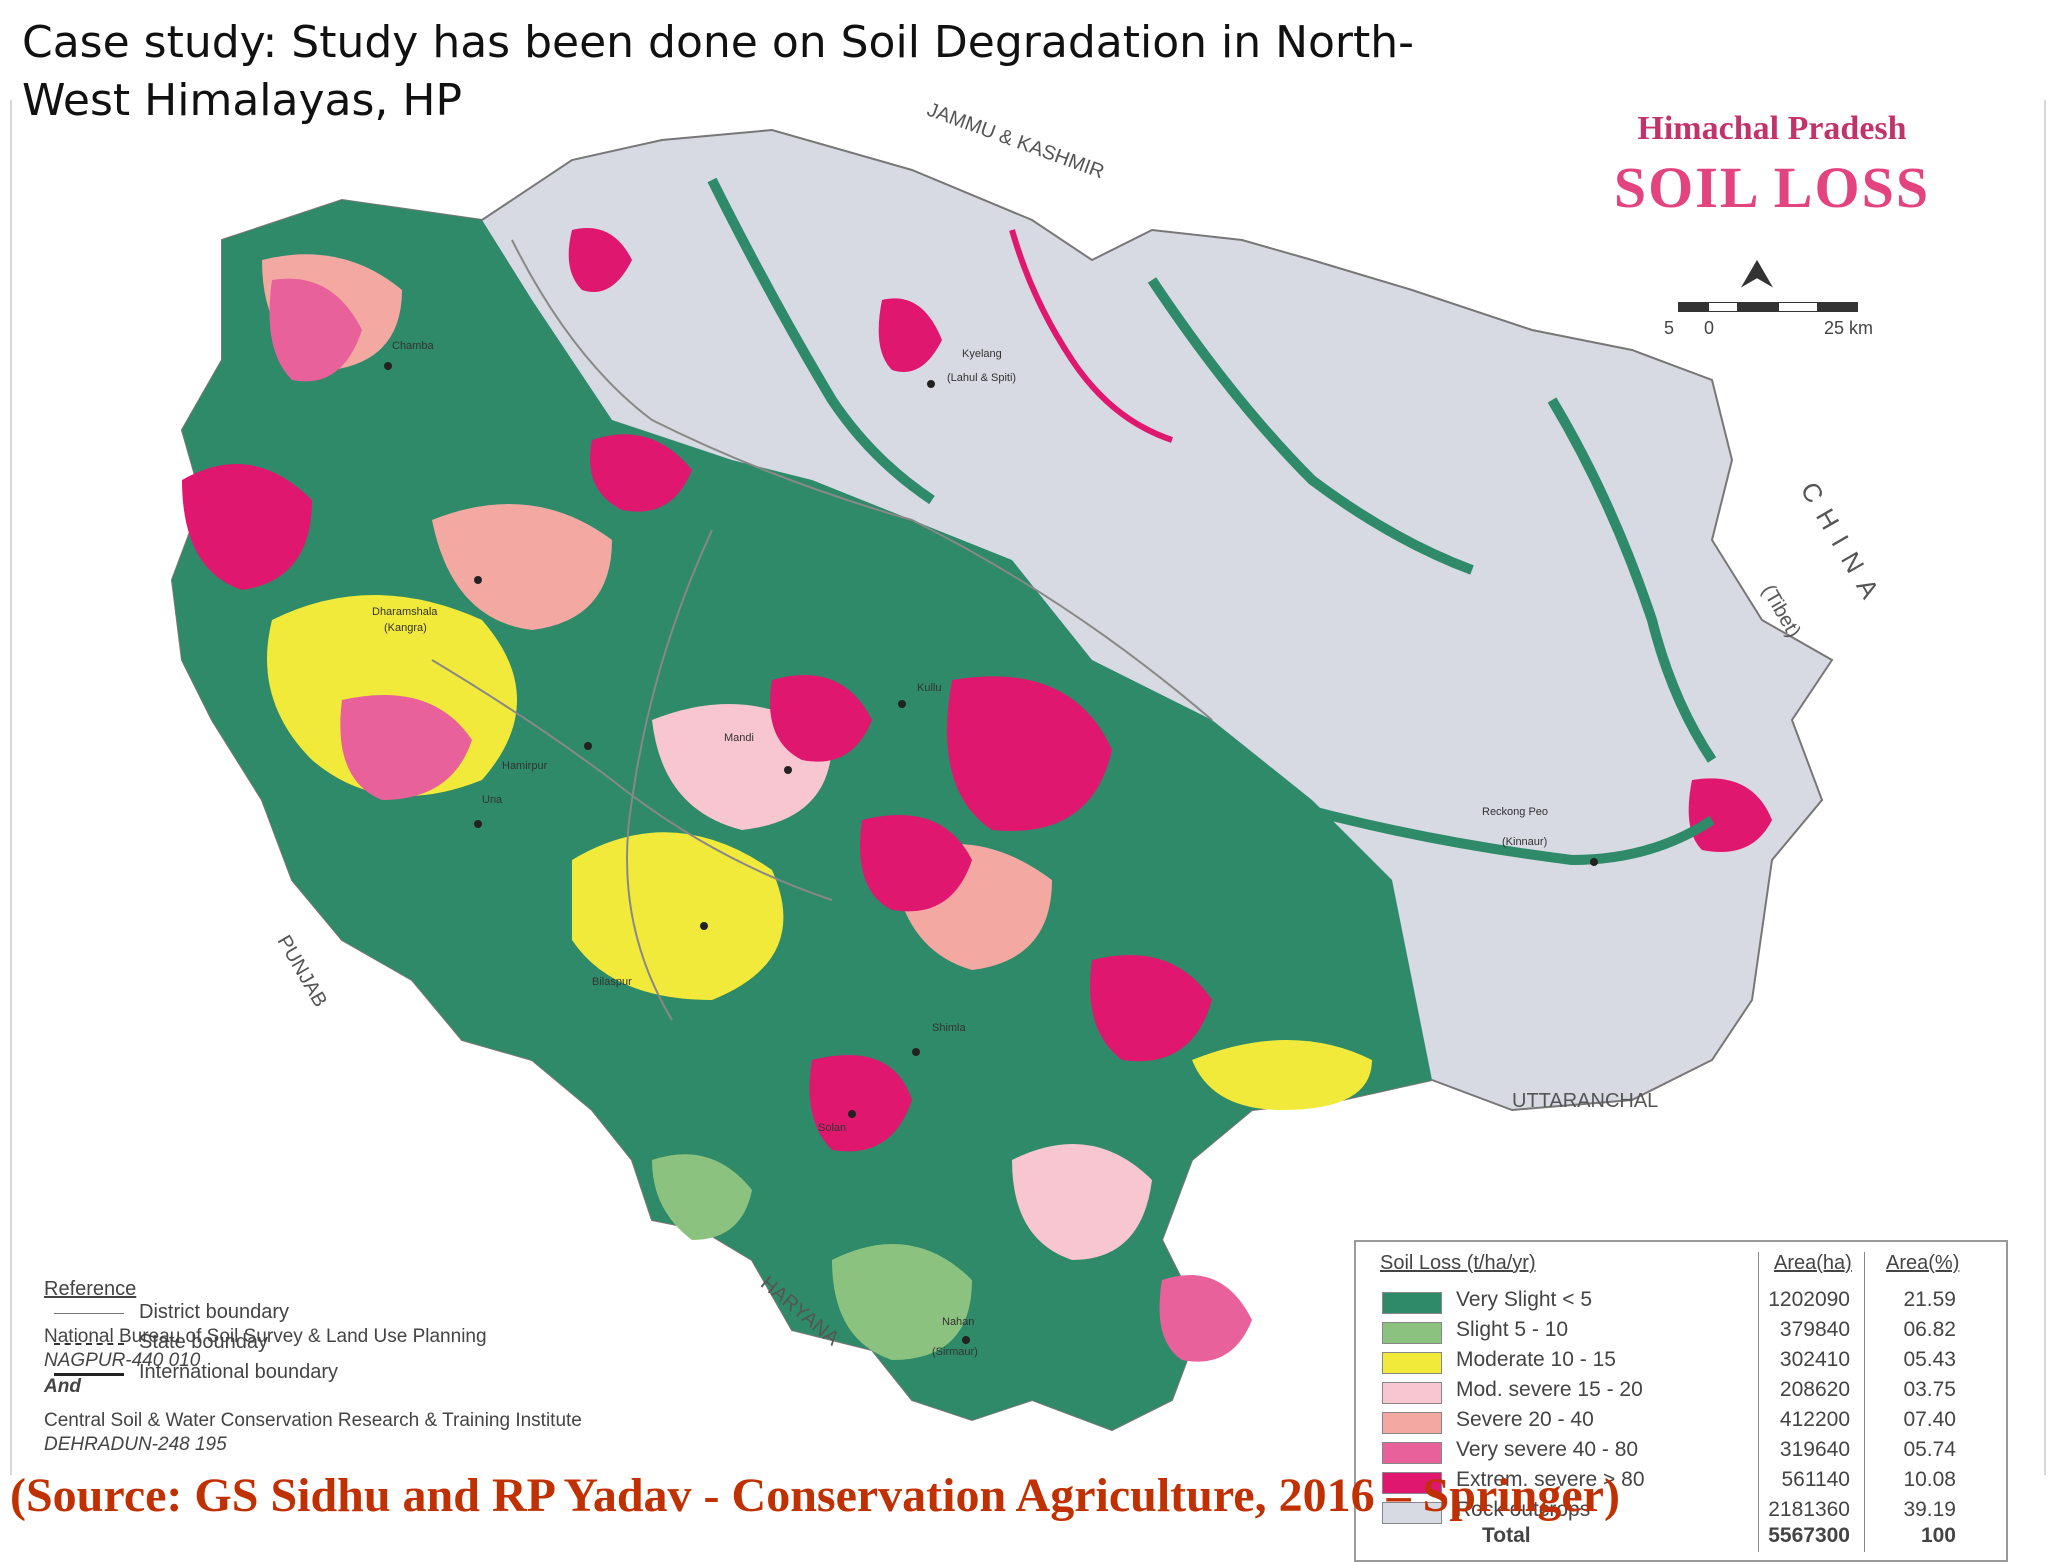  Describe the element at coordinates (1849, 328) in the screenshot. I see `scale-label-right: 25 km` at that location.